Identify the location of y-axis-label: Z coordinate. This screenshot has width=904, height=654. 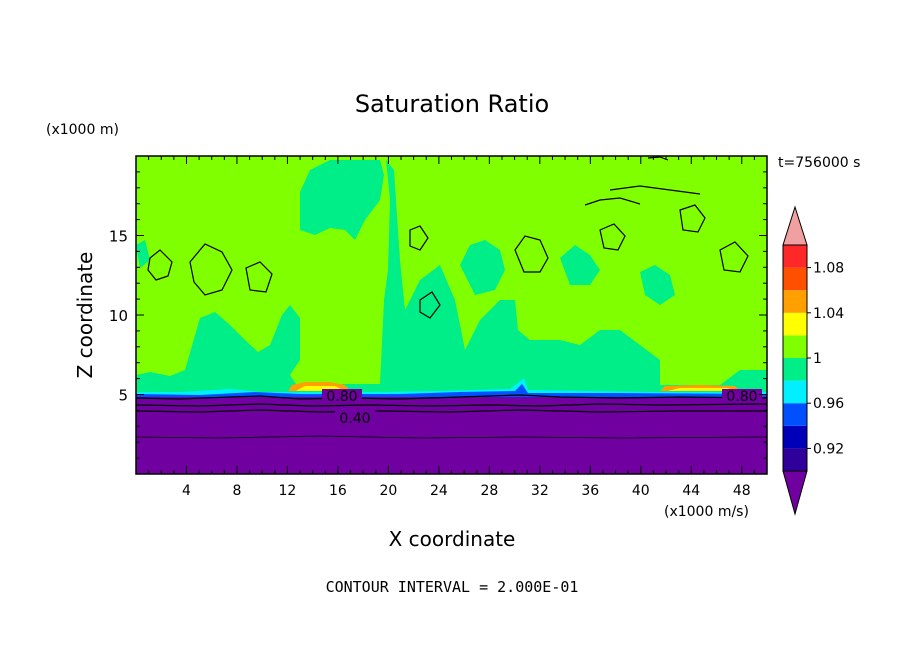
(85, 315).